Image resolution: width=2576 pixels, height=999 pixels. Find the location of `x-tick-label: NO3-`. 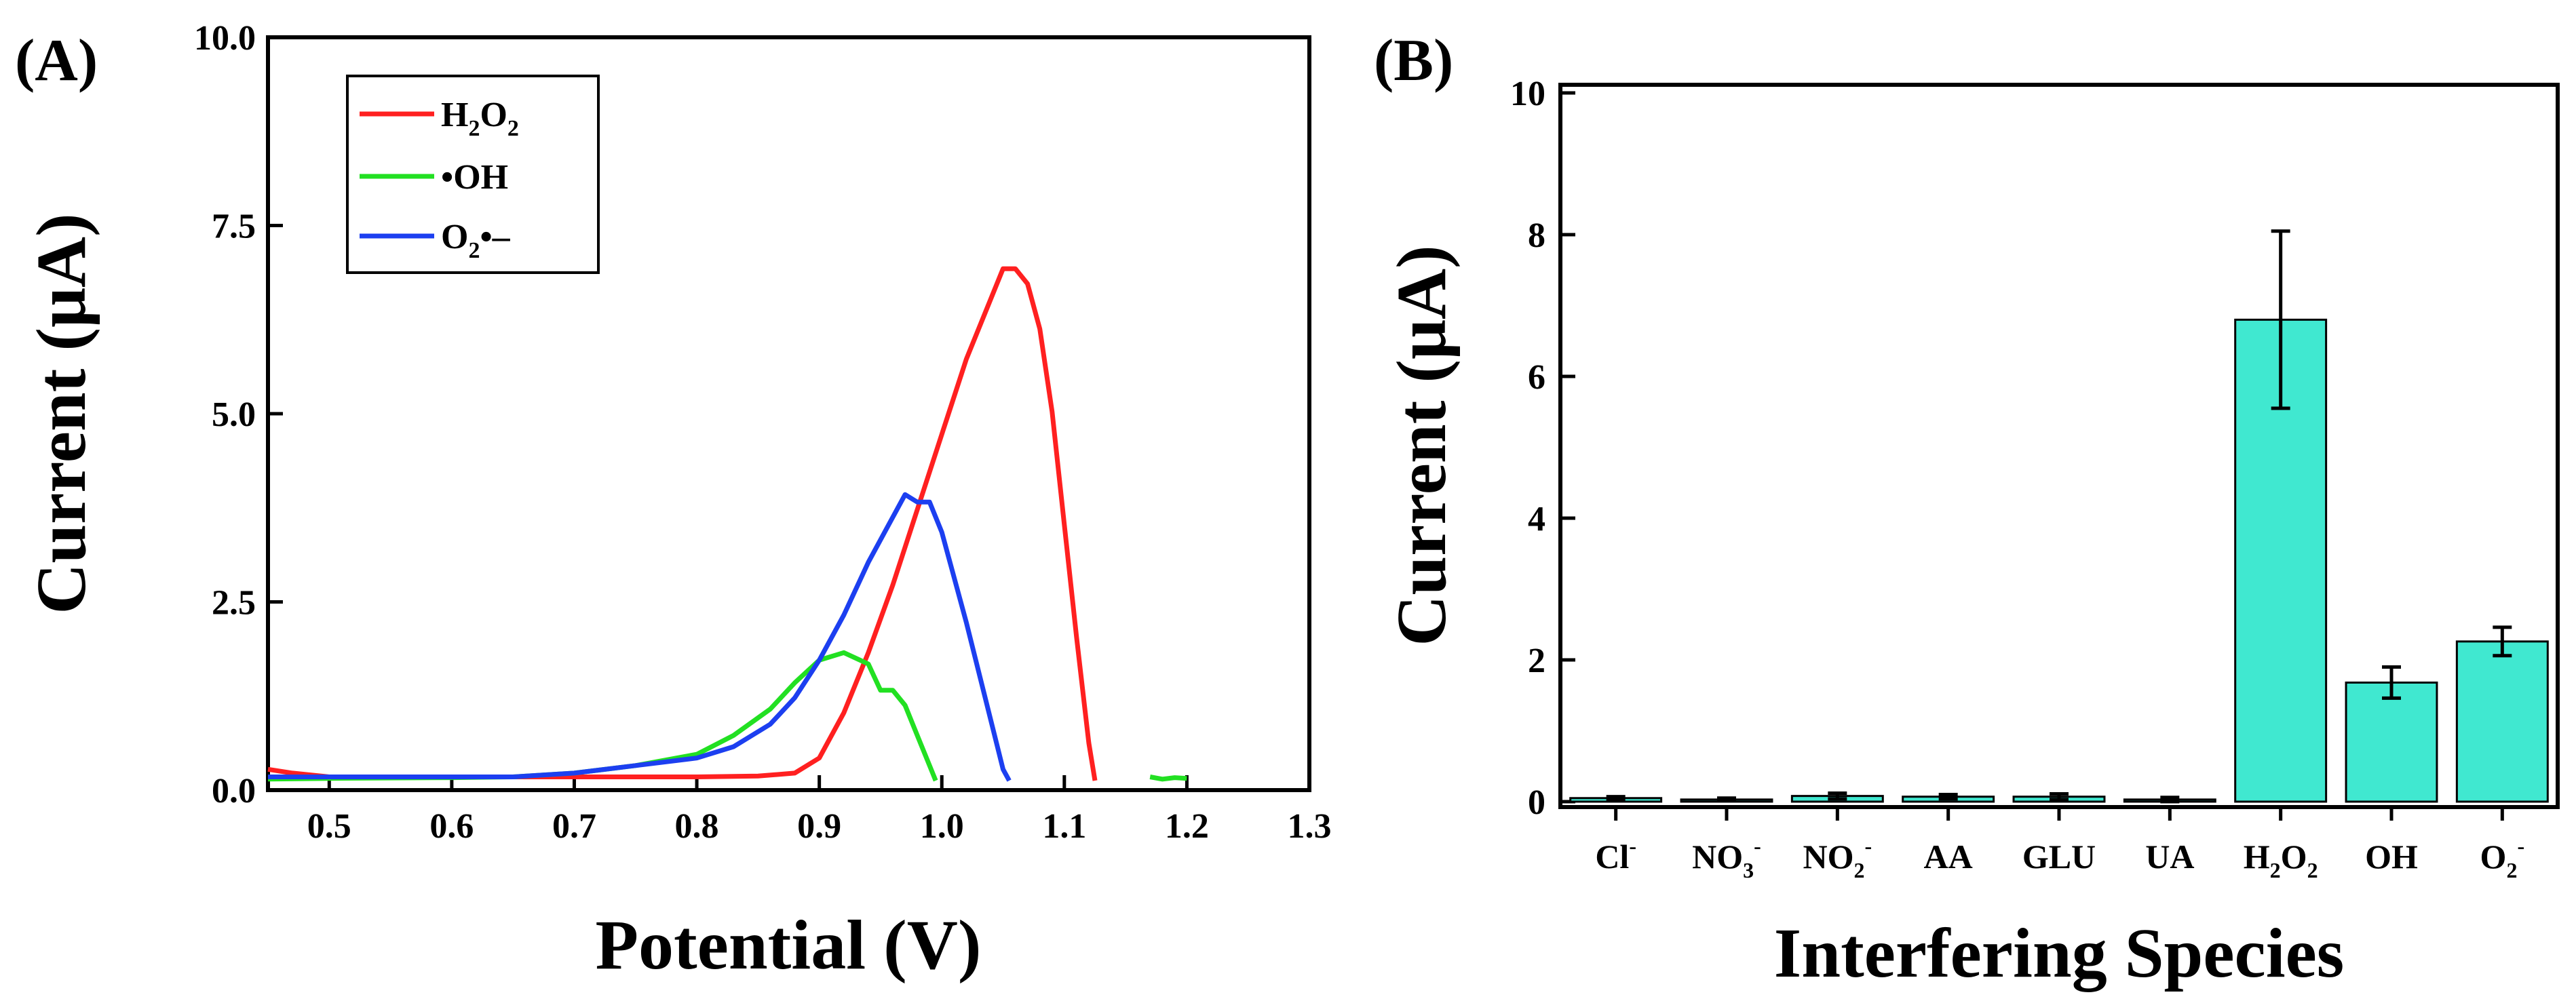

x-tick-label: NO3- is located at coordinates (1727, 858).